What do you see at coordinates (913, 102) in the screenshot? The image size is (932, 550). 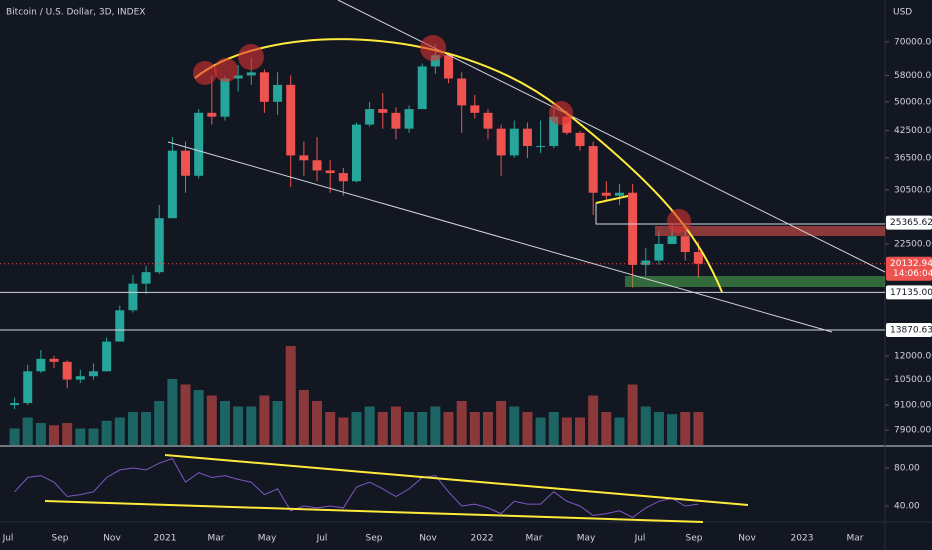 I see `y-tick-label: 50000.00` at bounding box center [913, 102].